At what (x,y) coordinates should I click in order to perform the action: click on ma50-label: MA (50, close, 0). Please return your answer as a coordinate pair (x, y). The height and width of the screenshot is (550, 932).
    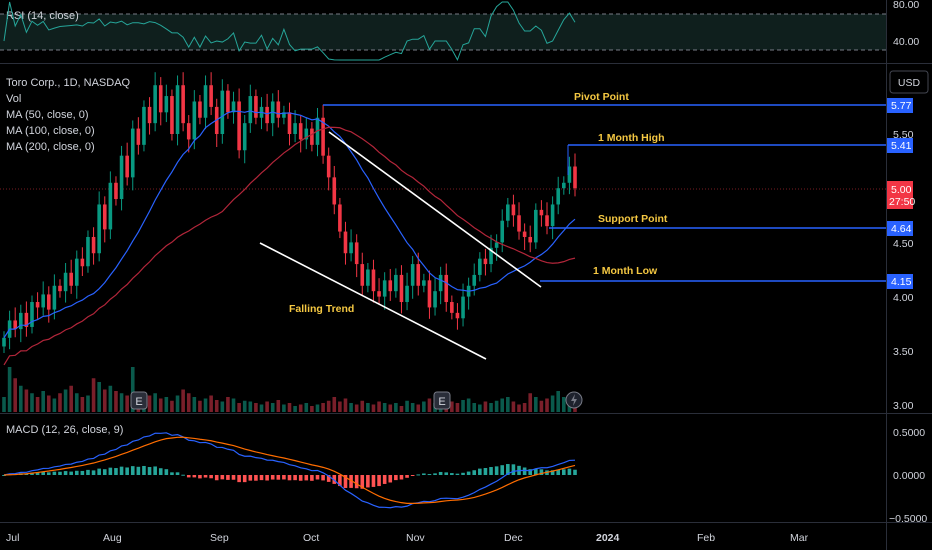
    Looking at the image, I should click on (47, 115).